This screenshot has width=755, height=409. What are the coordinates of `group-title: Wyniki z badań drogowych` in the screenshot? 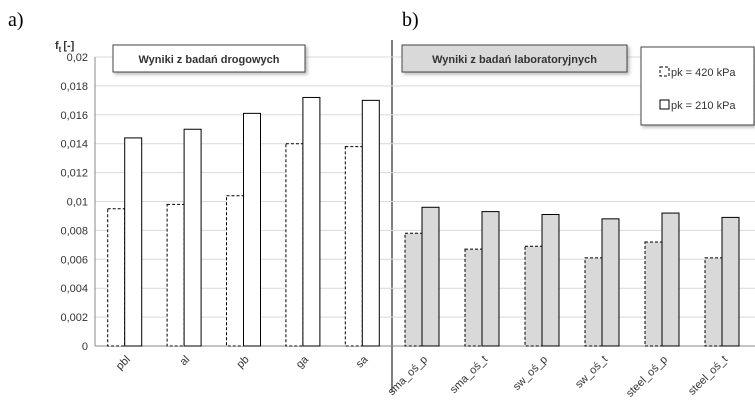 It's located at (209, 60).